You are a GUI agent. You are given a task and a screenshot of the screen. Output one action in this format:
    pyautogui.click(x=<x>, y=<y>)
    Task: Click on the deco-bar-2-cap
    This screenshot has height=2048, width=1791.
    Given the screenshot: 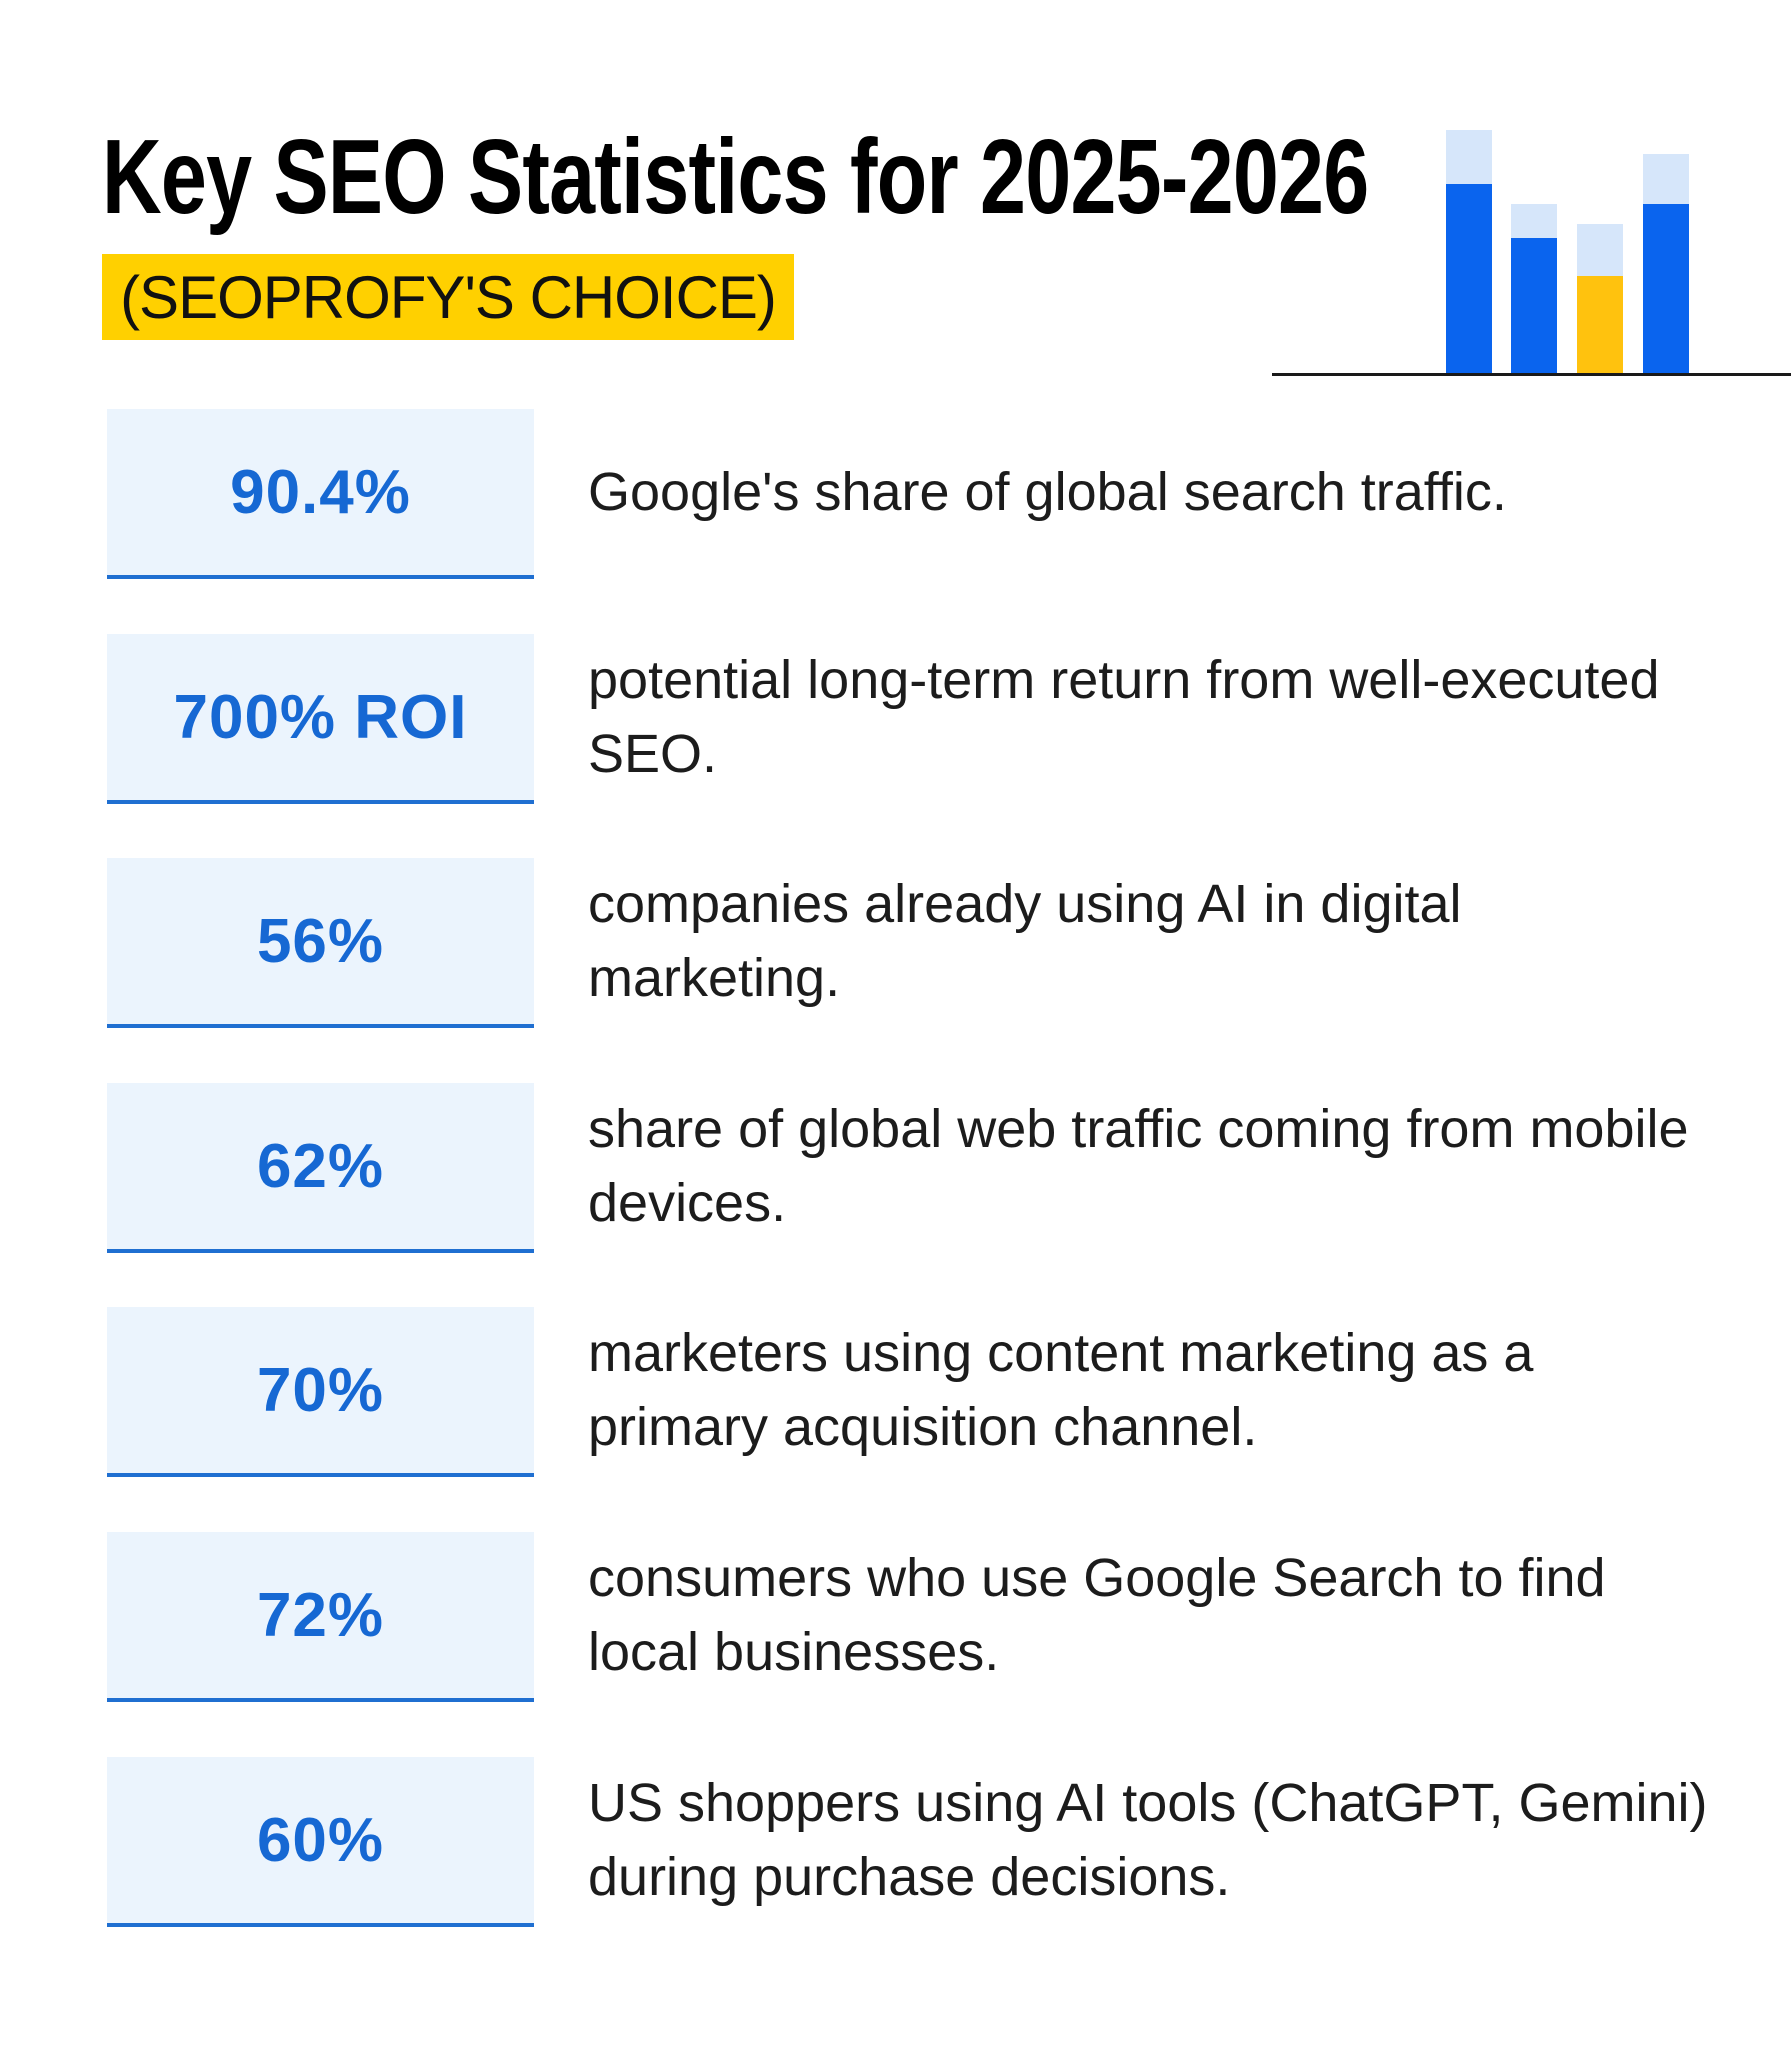 What is the action you would take?
    pyautogui.click(x=1534, y=222)
    